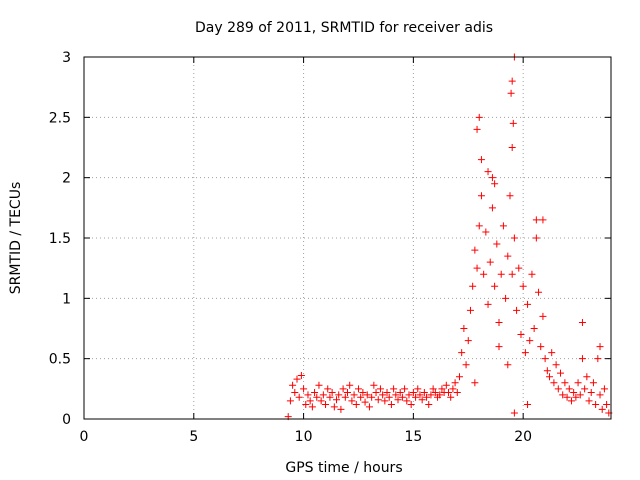 The width and height of the screenshot is (640, 480). I want to click on x-axis-label: GPS time / hours, so click(343, 468).